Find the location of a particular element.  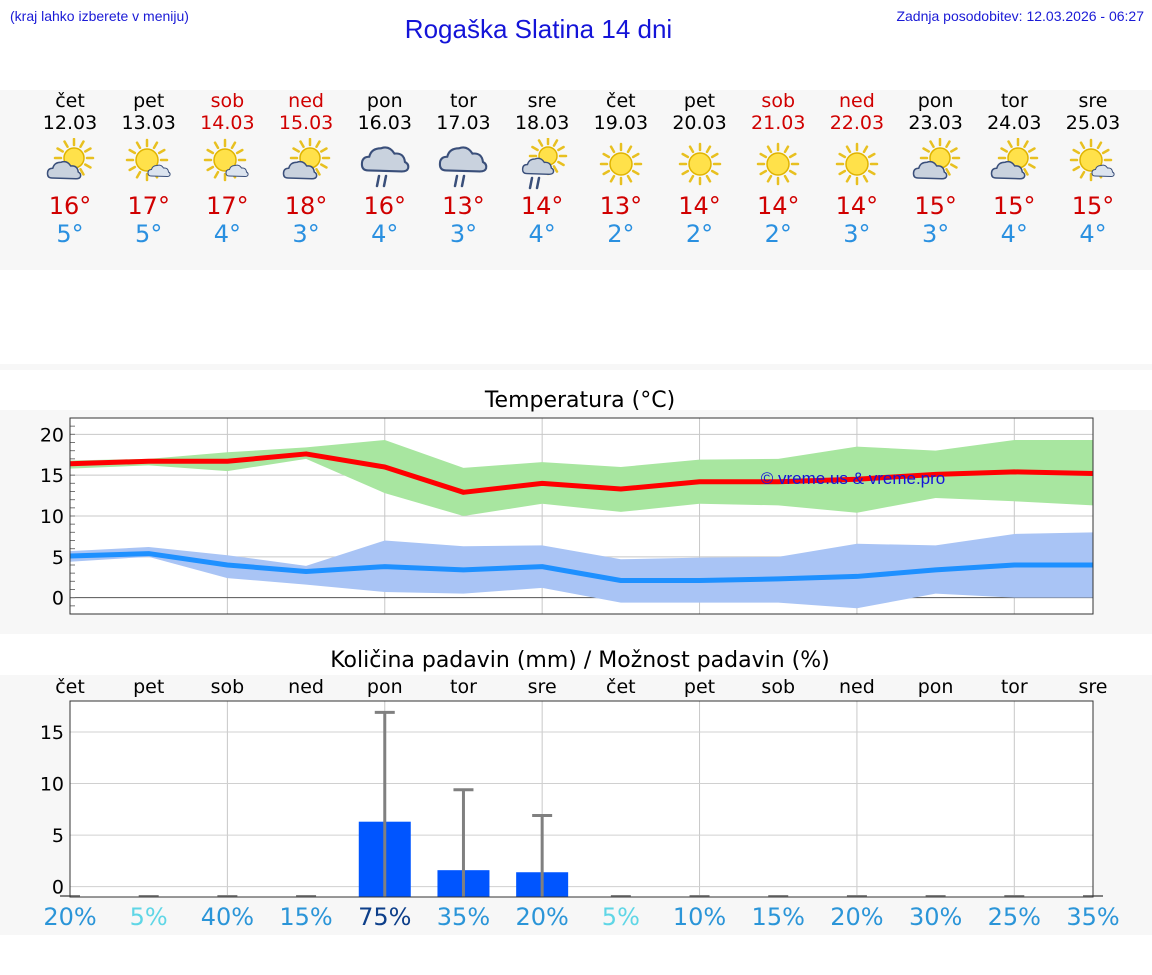

day-date: 22.03 is located at coordinates (857, 123).